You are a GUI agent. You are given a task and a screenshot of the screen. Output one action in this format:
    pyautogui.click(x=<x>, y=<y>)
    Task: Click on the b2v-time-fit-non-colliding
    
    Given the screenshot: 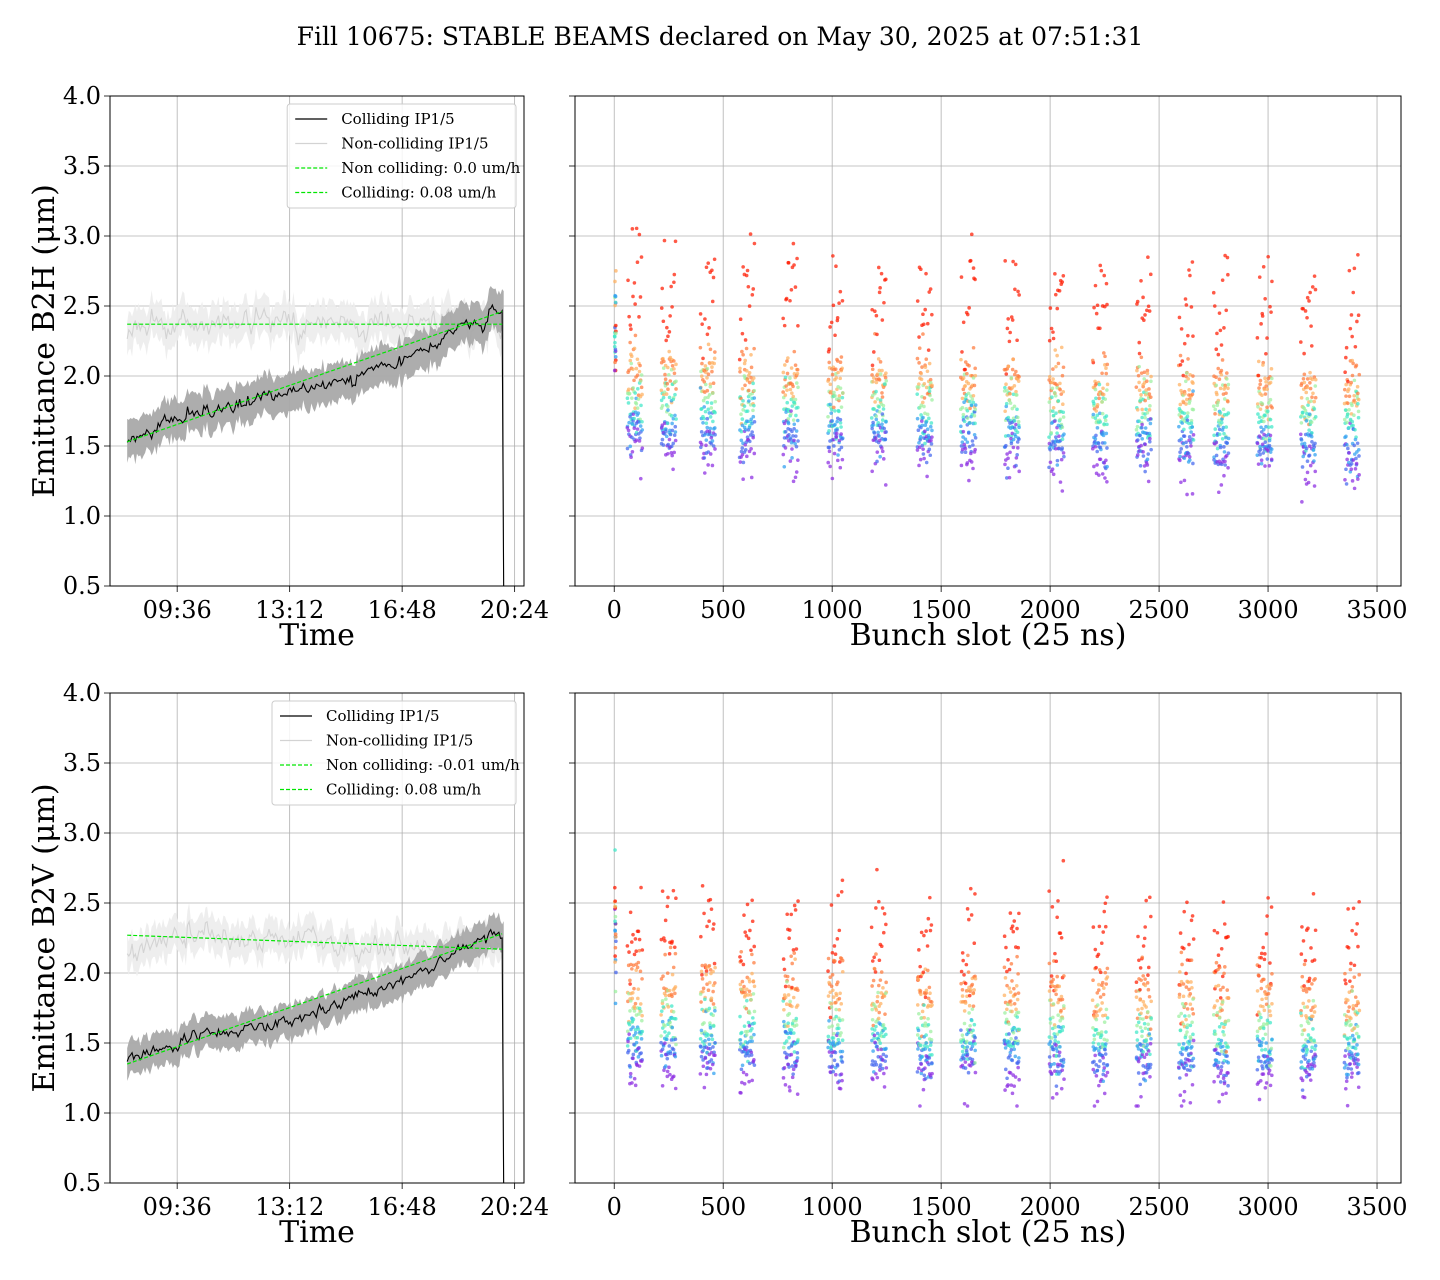 What is the action you would take?
    pyautogui.click(x=315, y=942)
    